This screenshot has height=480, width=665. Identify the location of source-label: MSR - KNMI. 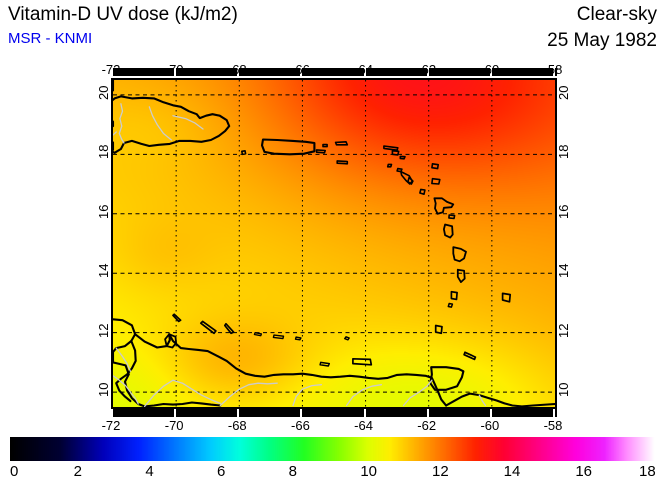
(50, 38).